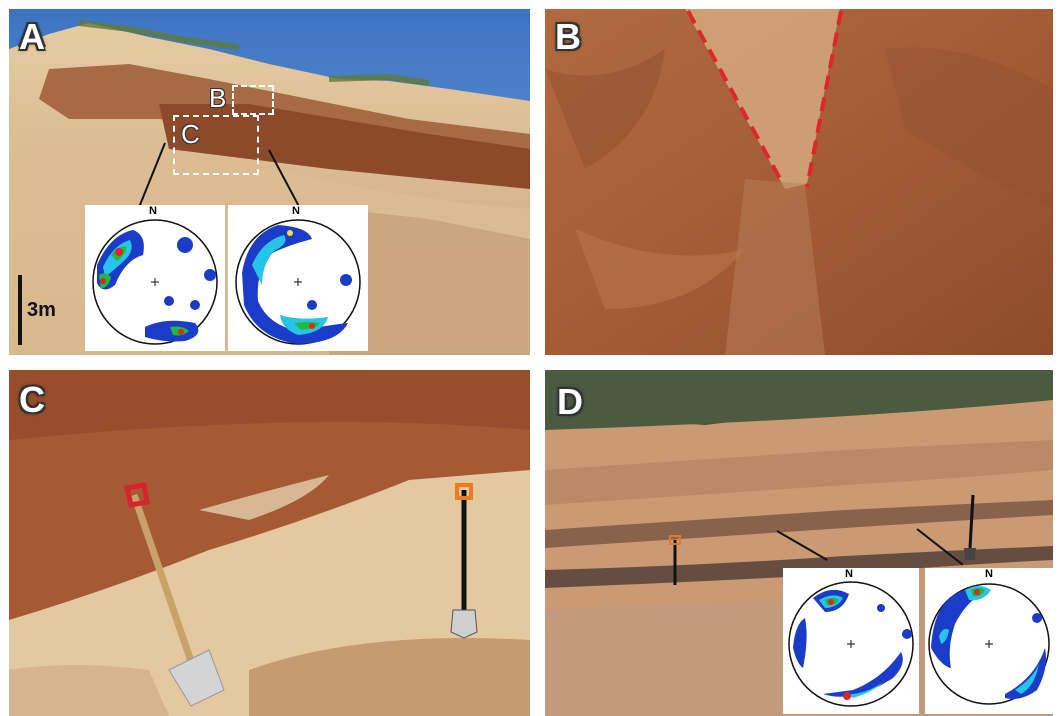 This screenshot has height=716, width=1062. I want to click on panel-d-label: D, so click(570, 401).